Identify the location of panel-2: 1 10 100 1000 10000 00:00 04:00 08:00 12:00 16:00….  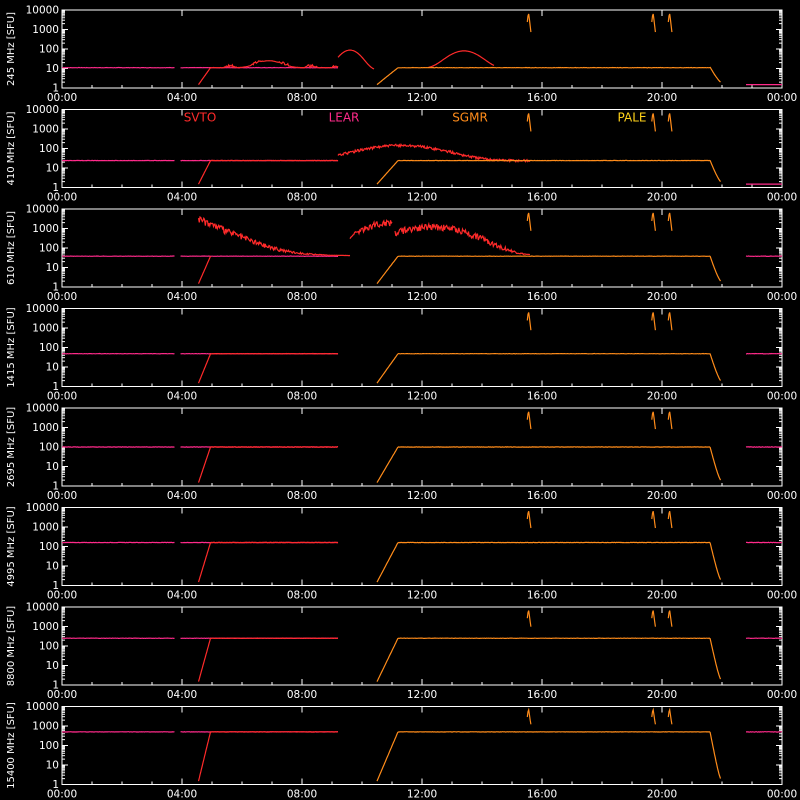
(401, 154).